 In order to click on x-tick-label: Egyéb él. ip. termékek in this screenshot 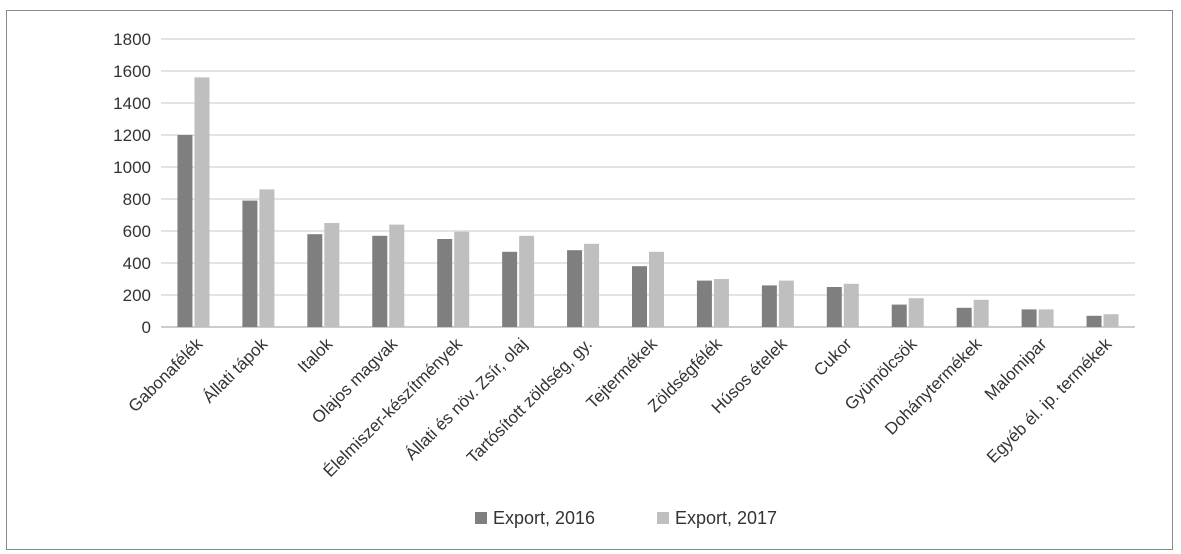, I will do `click(1049, 400)`.